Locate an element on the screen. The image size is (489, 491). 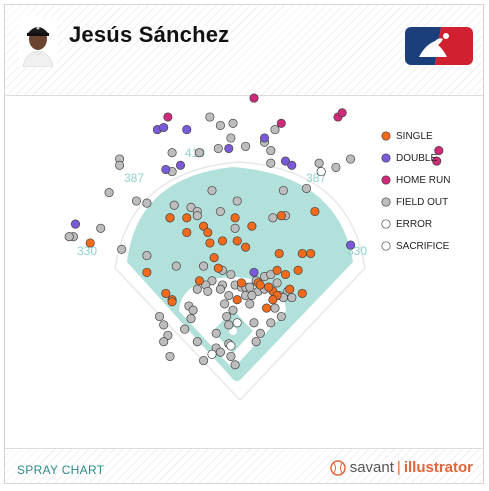
legend-label-home-run: HOME RUN is located at coordinates (423, 180).